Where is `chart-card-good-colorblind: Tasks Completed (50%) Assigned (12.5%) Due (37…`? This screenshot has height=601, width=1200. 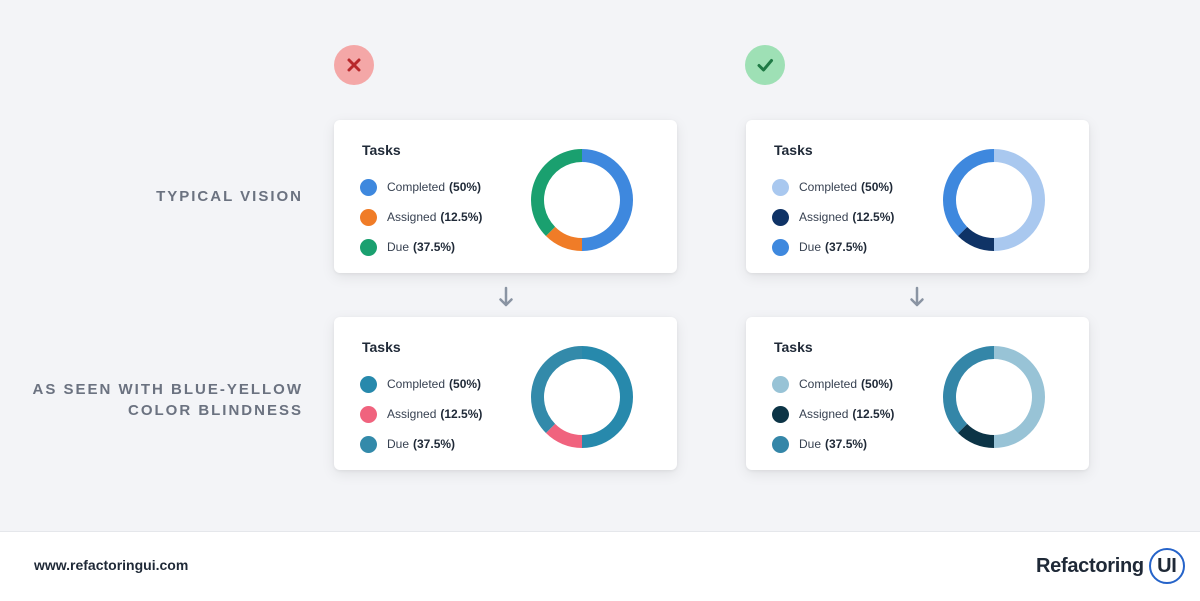
chart-card-good-colorblind: Tasks Completed (50%) Assigned (12.5%) Due (37… is located at coordinates (917, 393).